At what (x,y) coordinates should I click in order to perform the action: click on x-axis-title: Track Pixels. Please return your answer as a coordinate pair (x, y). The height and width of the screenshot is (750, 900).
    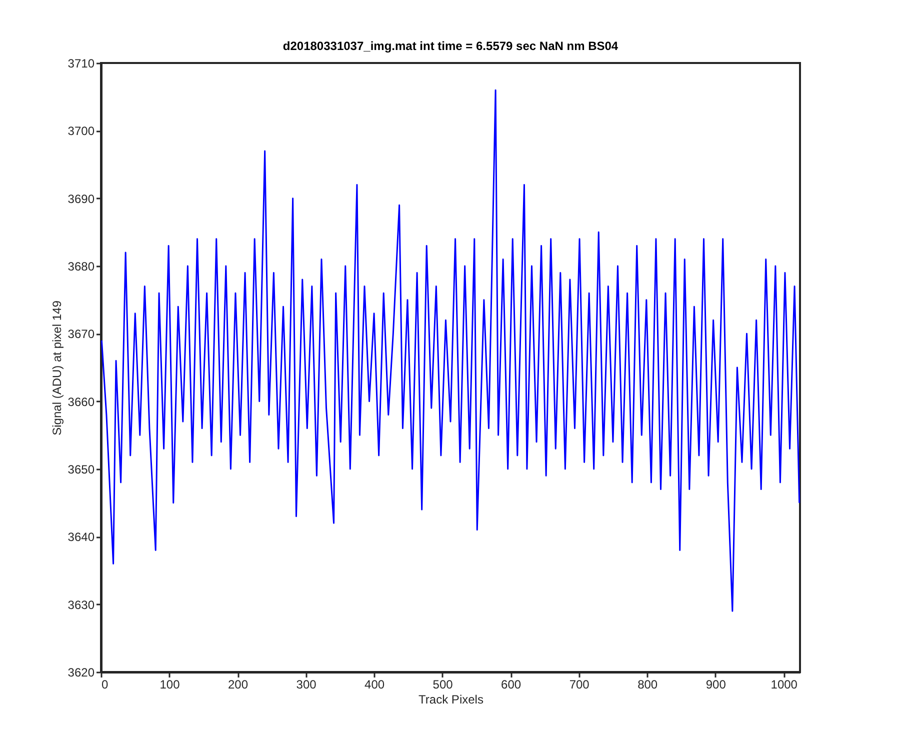
    Looking at the image, I should click on (451, 699).